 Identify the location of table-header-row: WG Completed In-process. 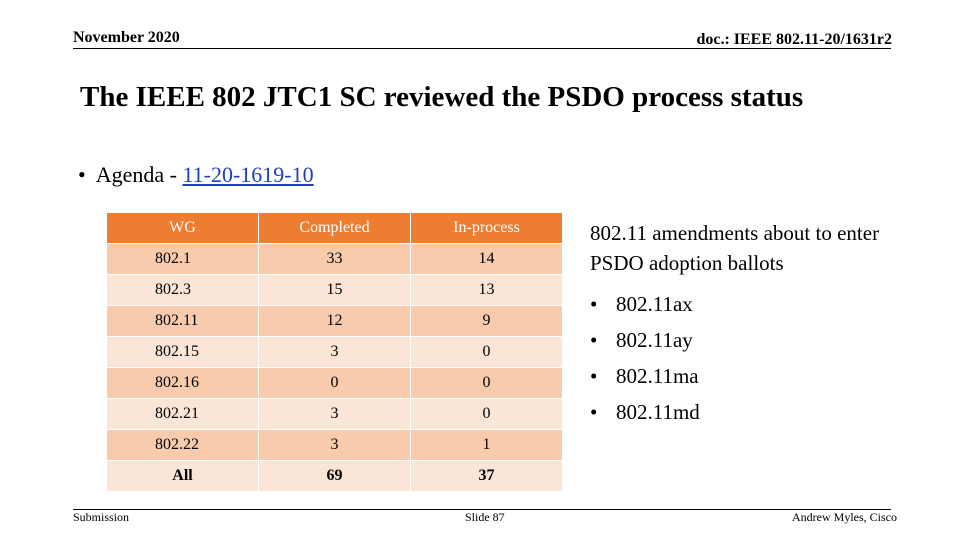
(335, 228).